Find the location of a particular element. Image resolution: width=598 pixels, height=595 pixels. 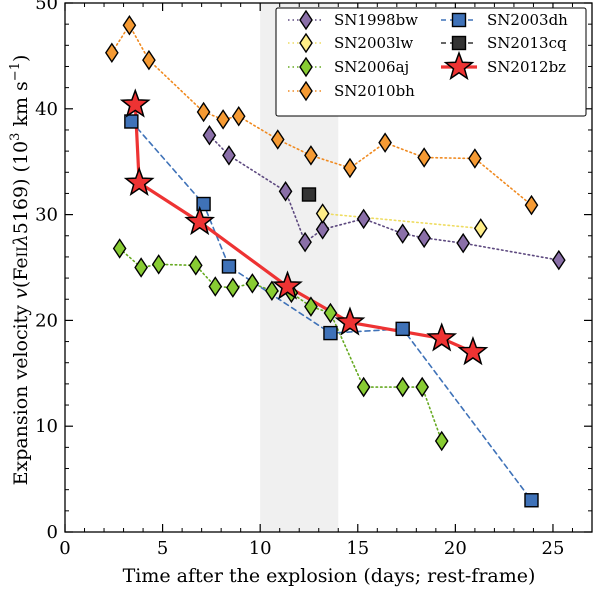

x-tick-label: 25 is located at coordinates (553, 548).